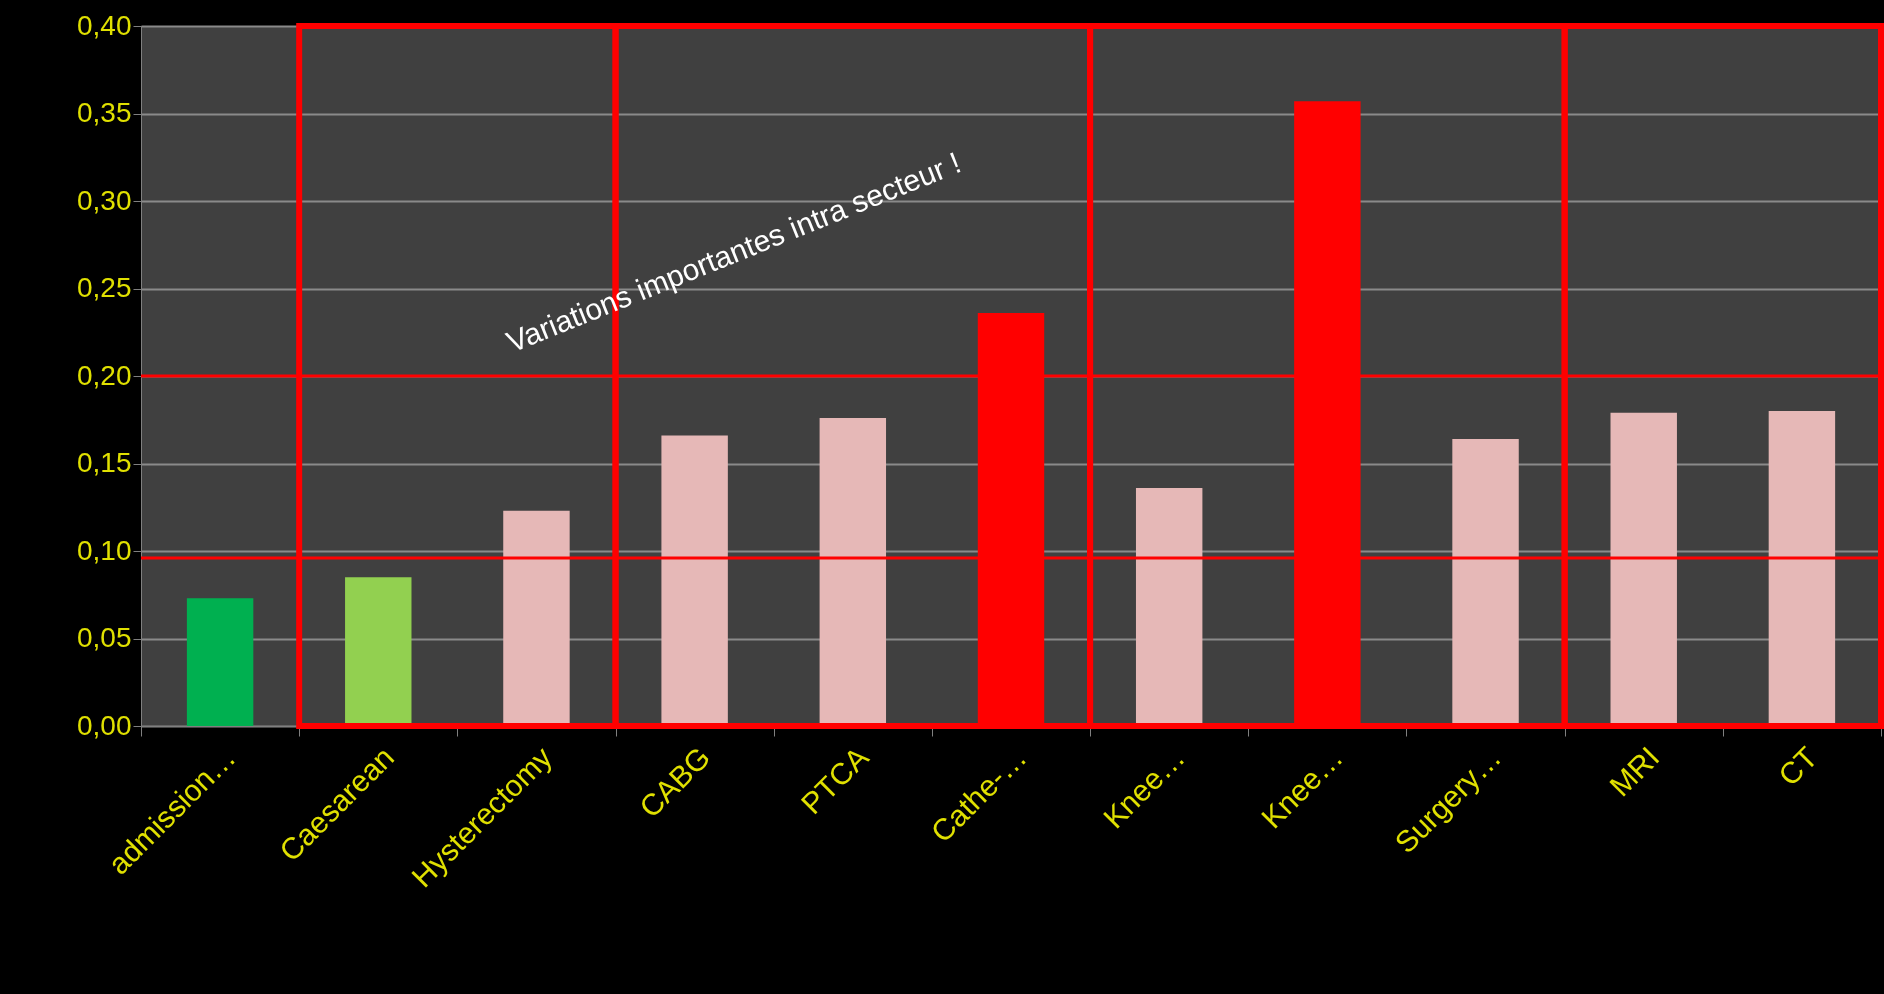  What do you see at coordinates (1634, 771) in the screenshot?
I see `x-tick-label: MRI` at bounding box center [1634, 771].